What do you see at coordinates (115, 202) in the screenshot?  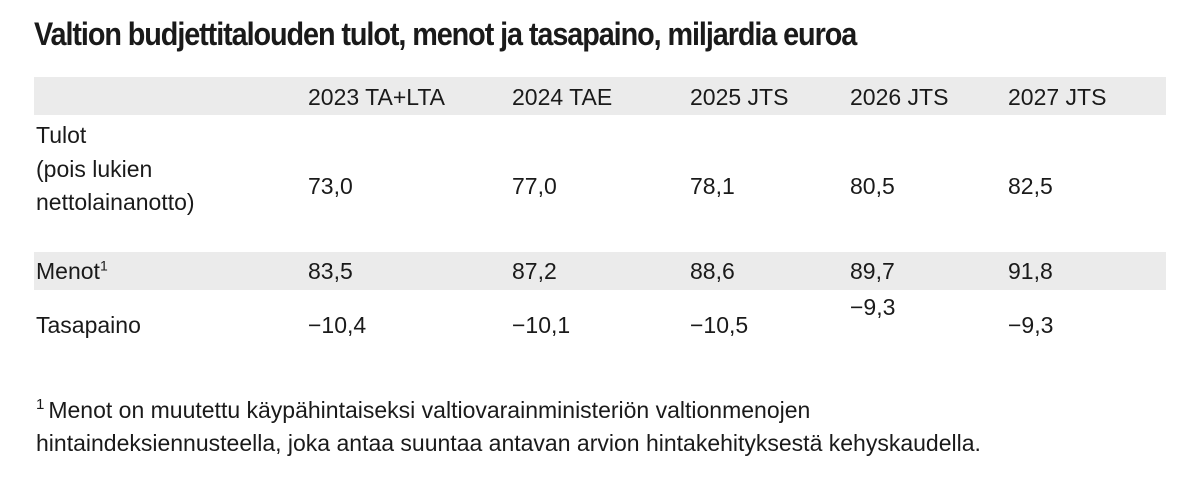 I see `row-label-tulot-line3: nettolainanotto)` at bounding box center [115, 202].